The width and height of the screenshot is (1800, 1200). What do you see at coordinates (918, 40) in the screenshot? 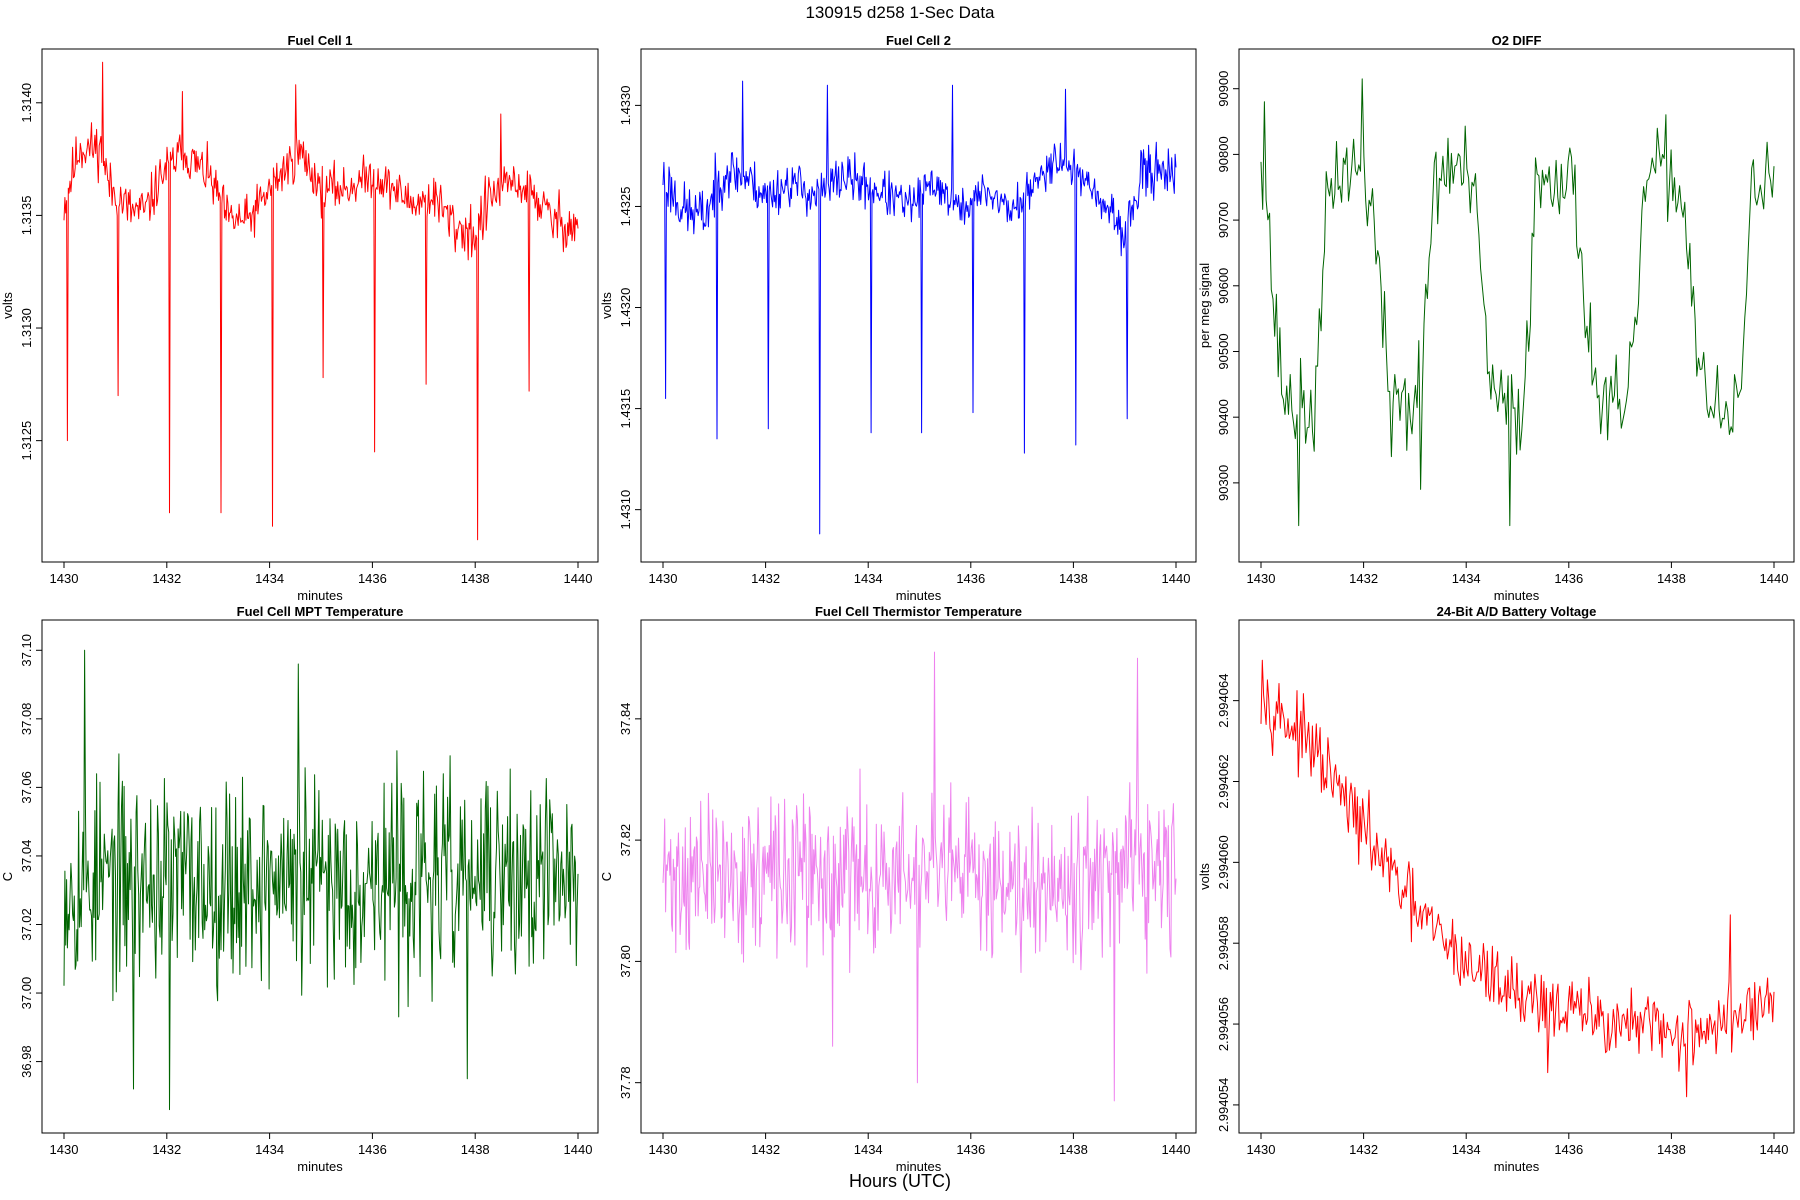
I see `chart-title: Fuel Cell 2` at bounding box center [918, 40].